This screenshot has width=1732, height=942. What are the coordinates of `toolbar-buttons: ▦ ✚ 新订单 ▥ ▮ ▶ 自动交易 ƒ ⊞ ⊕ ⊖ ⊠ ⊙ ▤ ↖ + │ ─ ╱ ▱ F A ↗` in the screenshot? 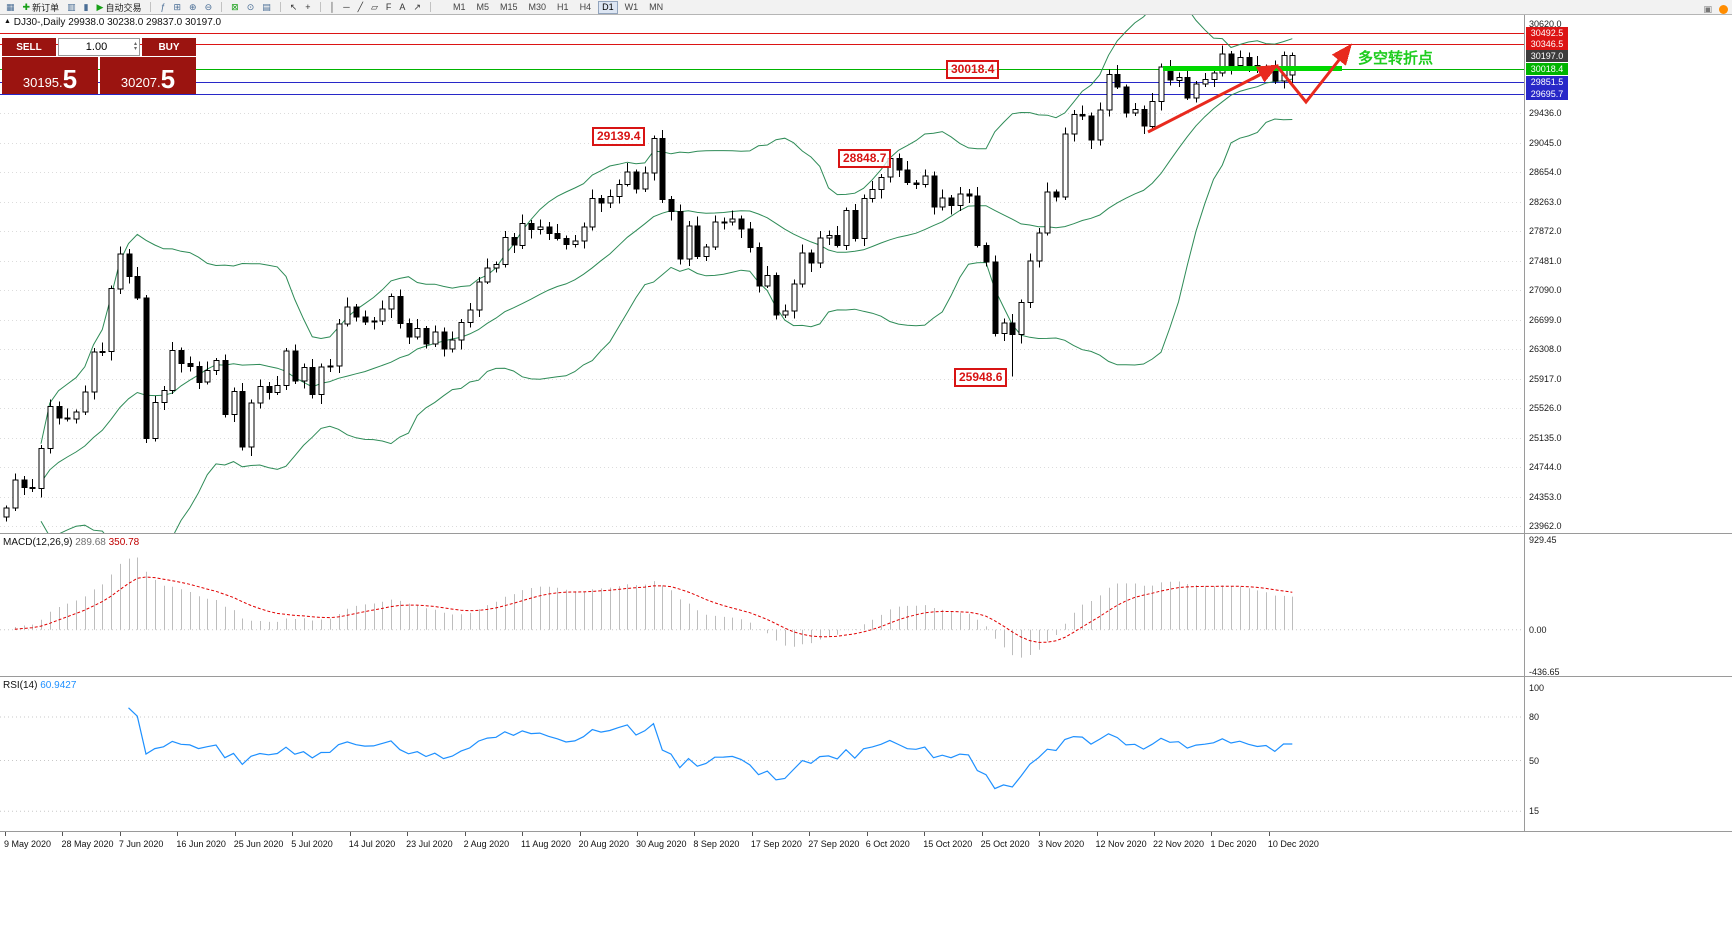 It's located at (219, 7).